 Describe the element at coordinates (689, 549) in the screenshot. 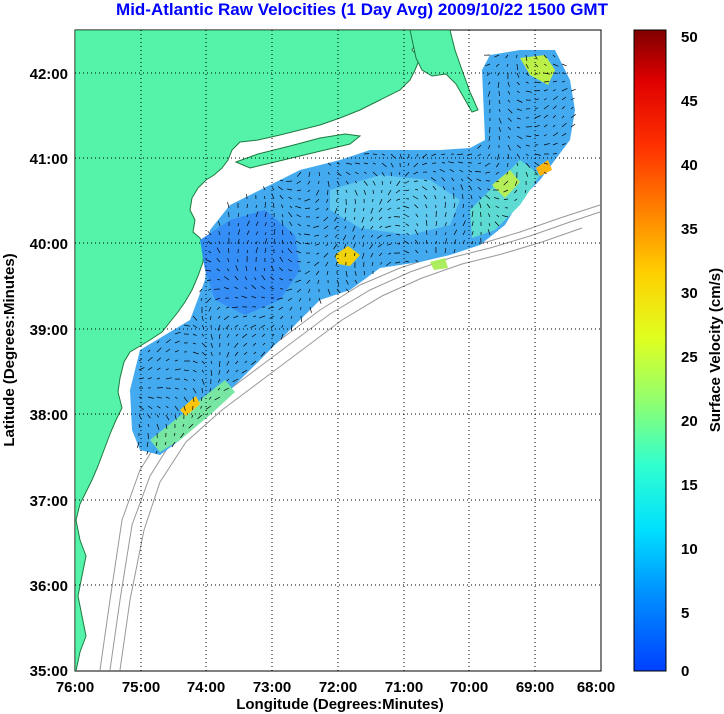

I see `colorbar-tick-label: 10` at that location.